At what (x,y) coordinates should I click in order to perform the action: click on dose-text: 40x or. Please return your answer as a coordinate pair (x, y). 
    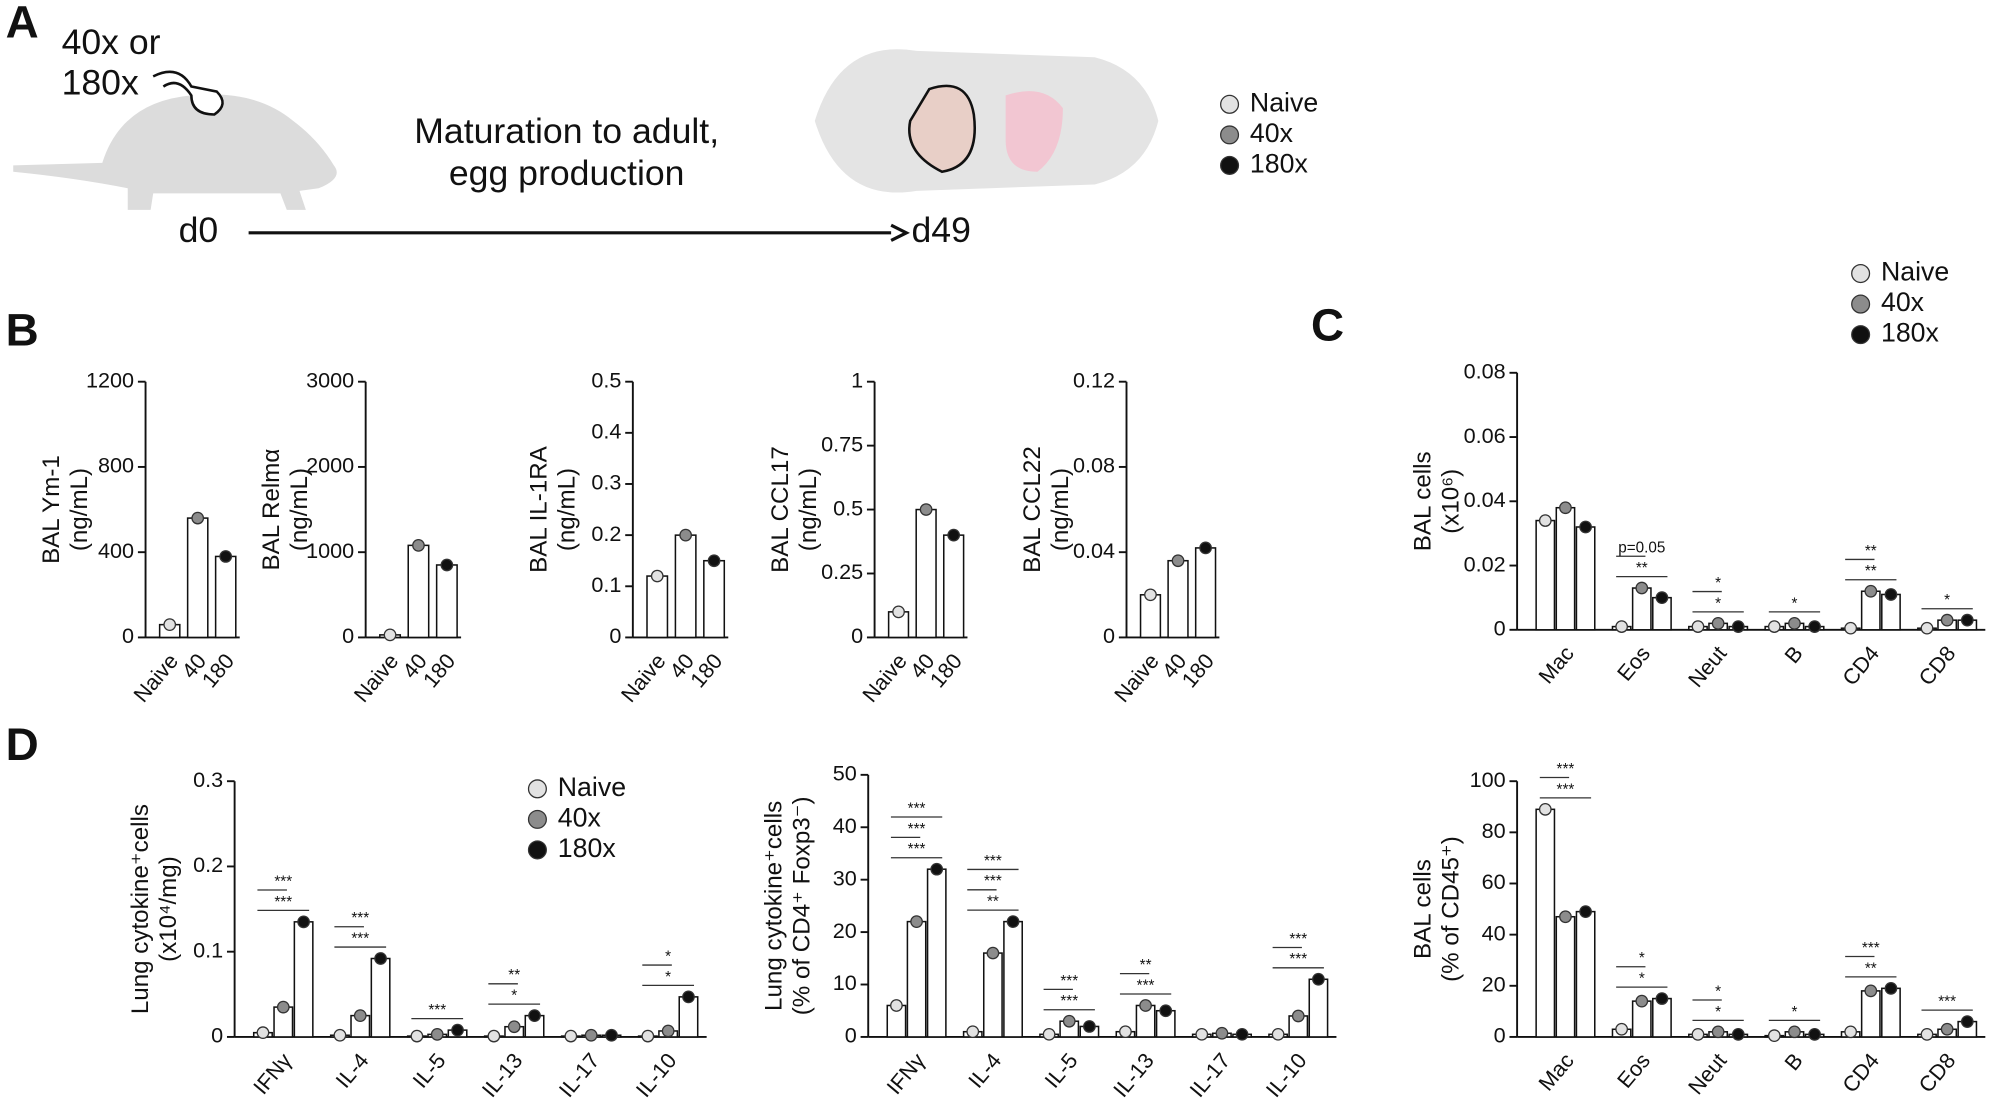
    Looking at the image, I should click on (111, 42).